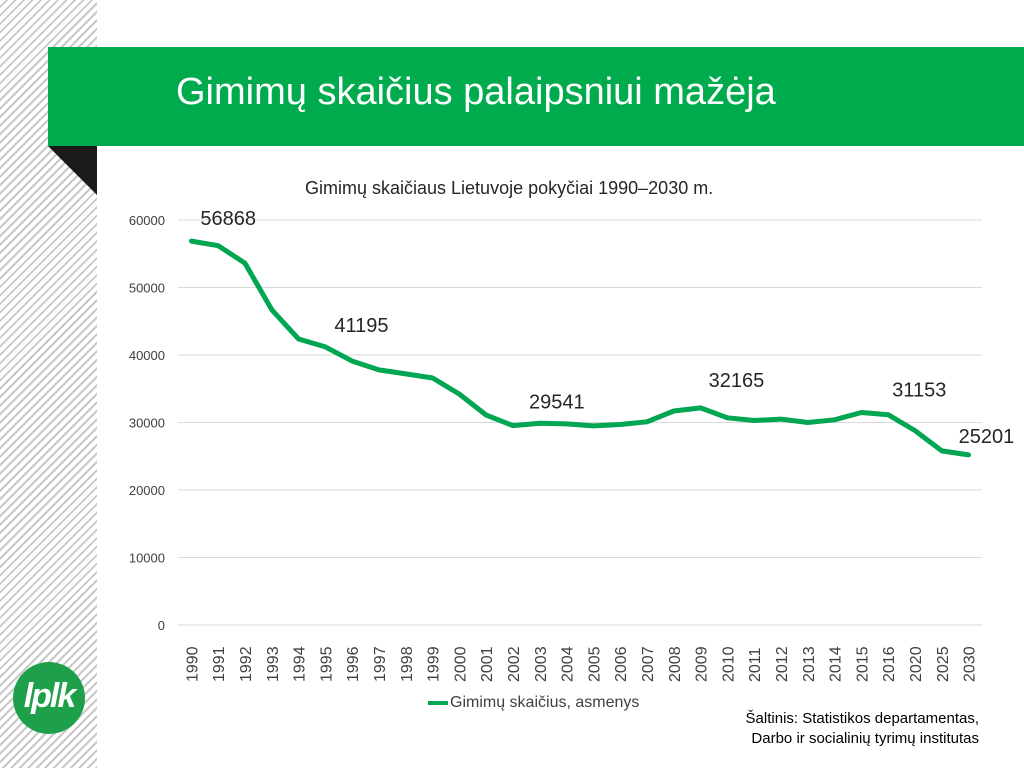  What do you see at coordinates (438, 702) in the screenshot?
I see `legend-swatch` at bounding box center [438, 702].